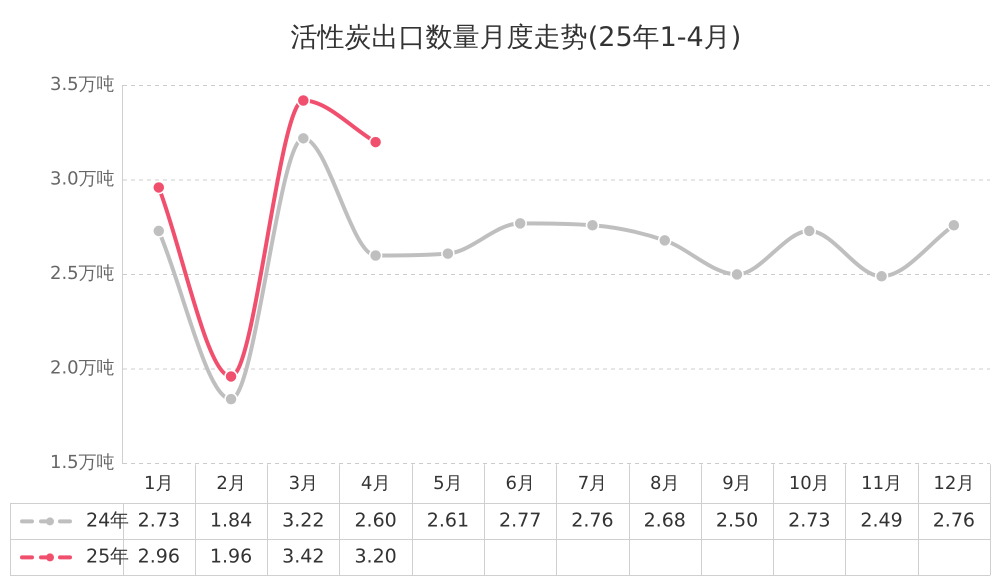  What do you see at coordinates (881, 483) in the screenshot?
I see `x-tick-label: 11月` at bounding box center [881, 483].